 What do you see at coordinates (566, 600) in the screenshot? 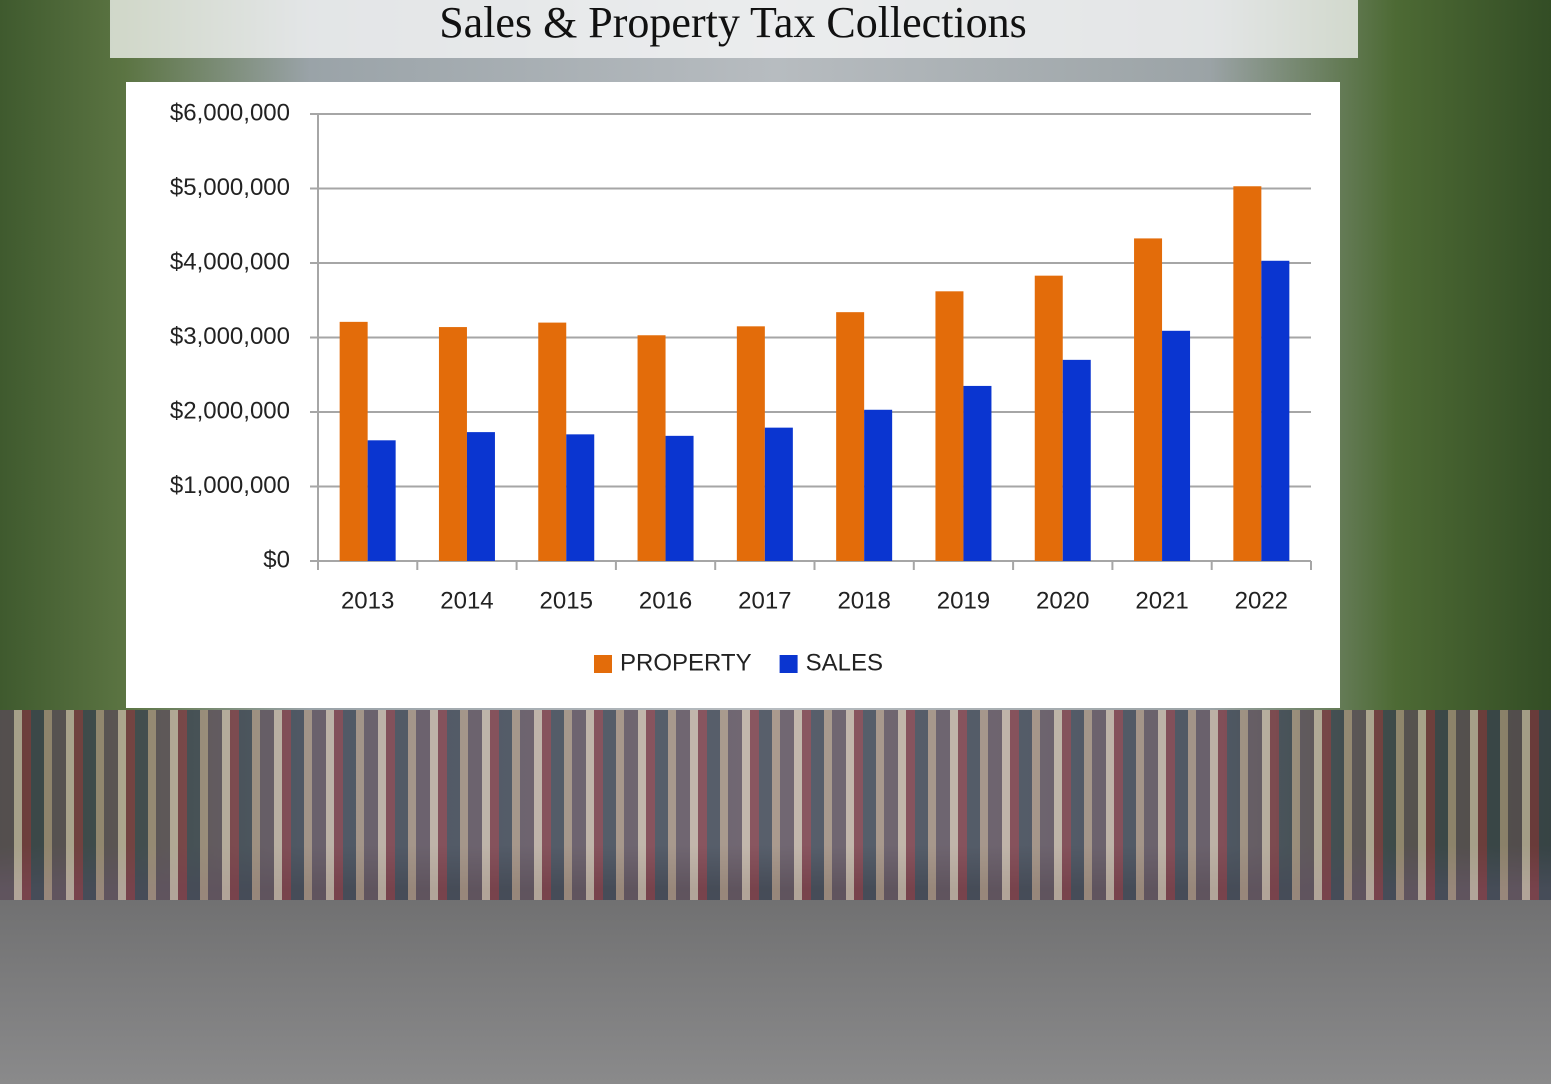
I see `x-tick-label: 2015` at bounding box center [566, 600].